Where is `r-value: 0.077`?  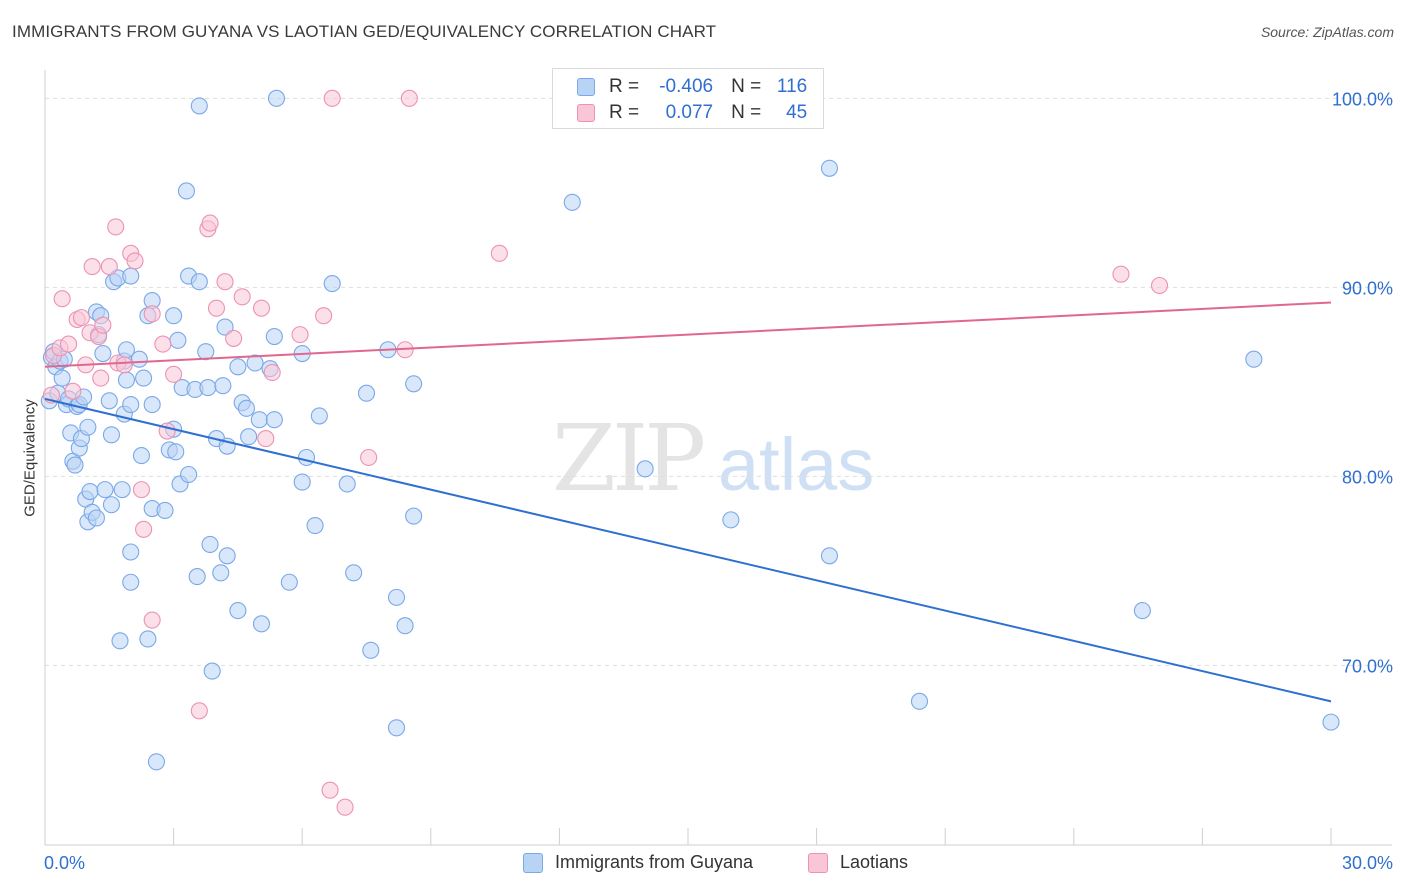 r-value: 0.077 is located at coordinates (689, 112).